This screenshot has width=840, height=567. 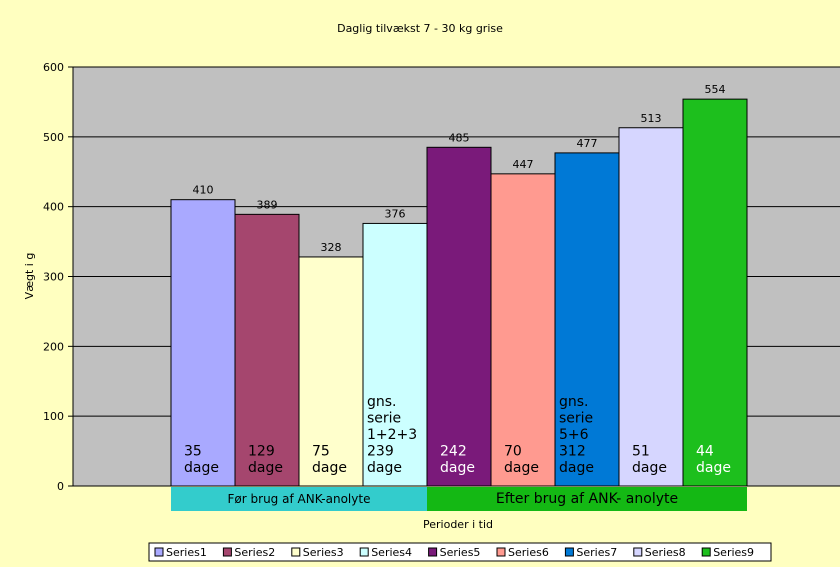 What do you see at coordinates (53, 137) in the screenshot?
I see `y-tick-label: 500` at bounding box center [53, 137].